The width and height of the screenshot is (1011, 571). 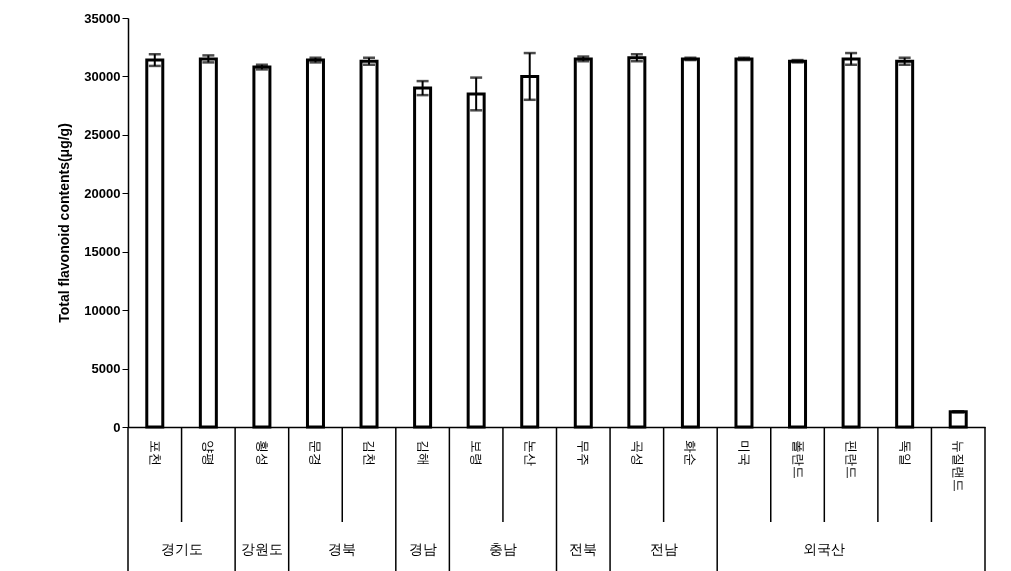 What do you see at coordinates (824, 549) in the screenshot?
I see `text: 외국산` at bounding box center [824, 549].